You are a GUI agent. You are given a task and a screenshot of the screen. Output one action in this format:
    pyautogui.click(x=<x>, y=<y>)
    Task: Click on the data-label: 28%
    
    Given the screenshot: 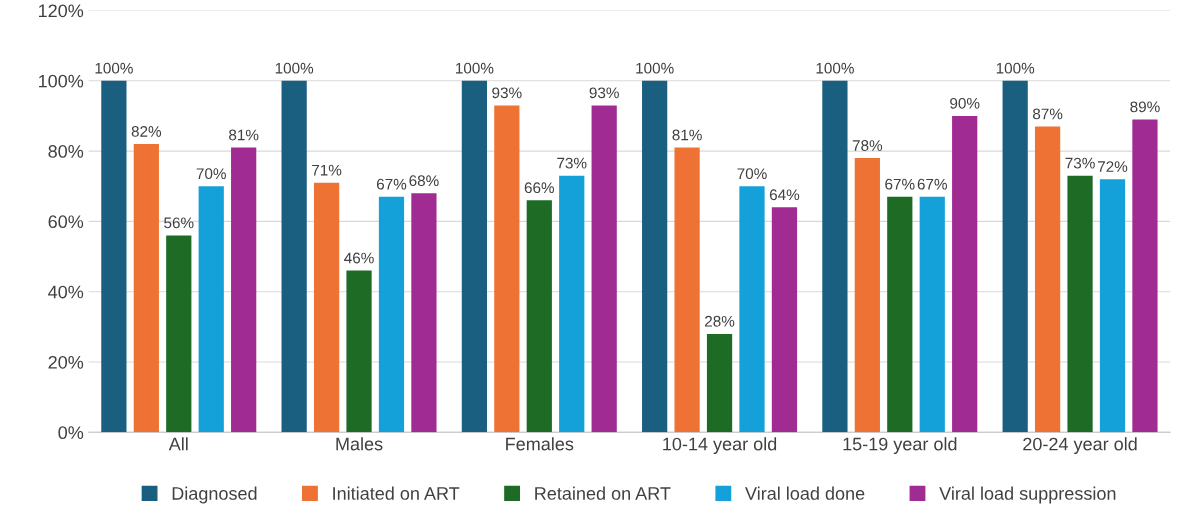 What is the action you would take?
    pyautogui.click(x=720, y=321)
    